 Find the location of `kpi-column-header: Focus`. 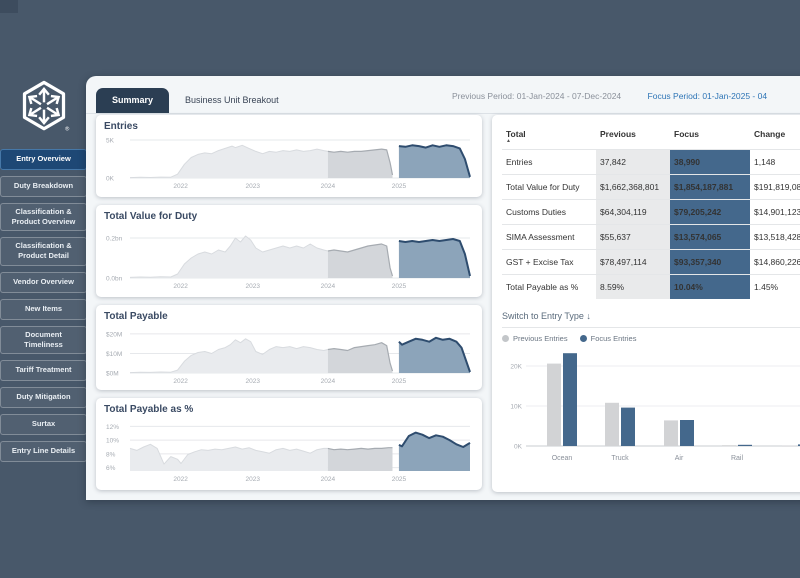

kpi-column-header: Focus is located at coordinates (687, 134).